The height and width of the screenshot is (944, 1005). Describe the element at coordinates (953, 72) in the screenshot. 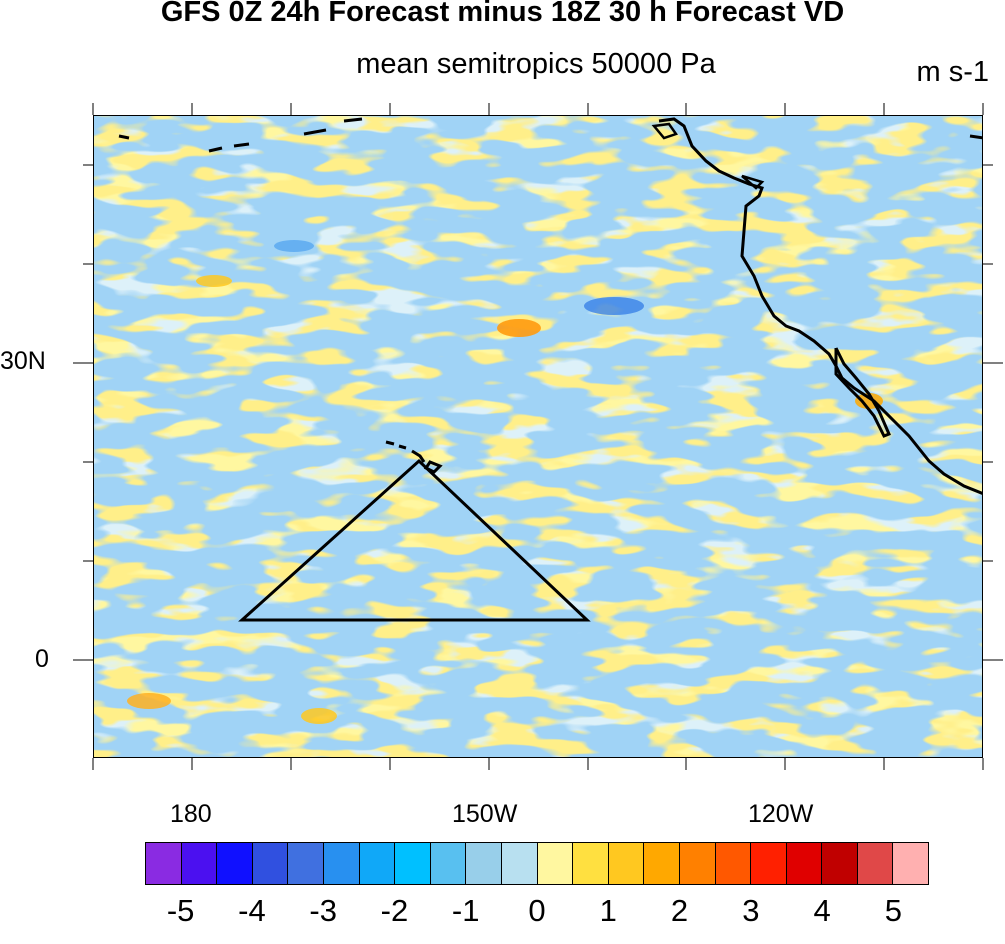

I see `units-label: m s-1` at that location.